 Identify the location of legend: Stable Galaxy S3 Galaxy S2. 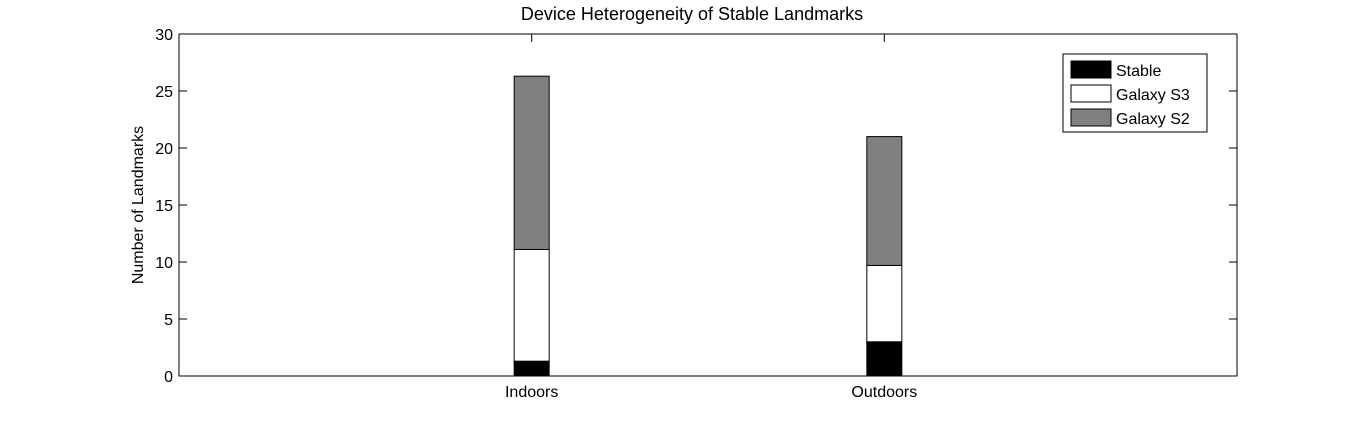
(1135, 93).